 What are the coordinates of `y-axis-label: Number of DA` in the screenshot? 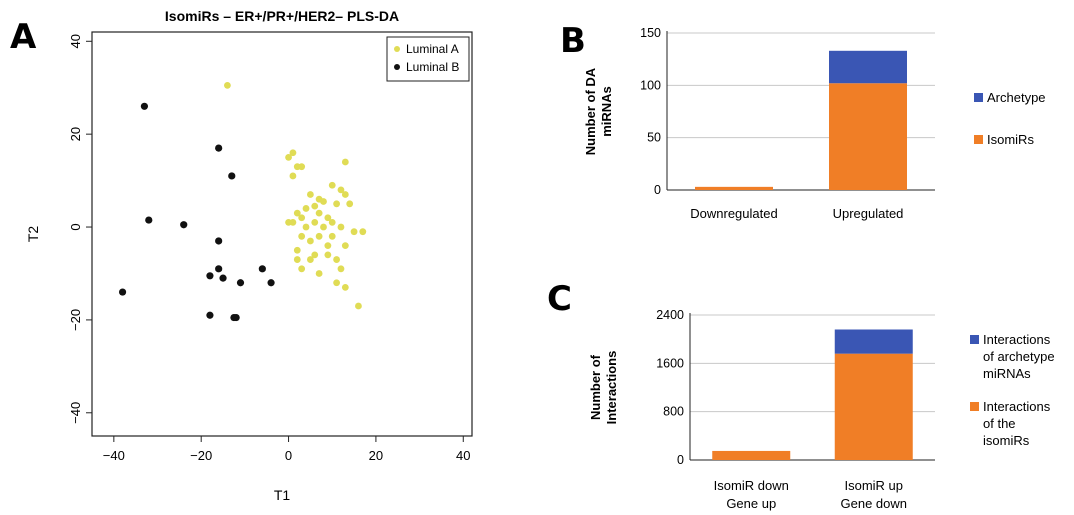 It's located at (590, 111).